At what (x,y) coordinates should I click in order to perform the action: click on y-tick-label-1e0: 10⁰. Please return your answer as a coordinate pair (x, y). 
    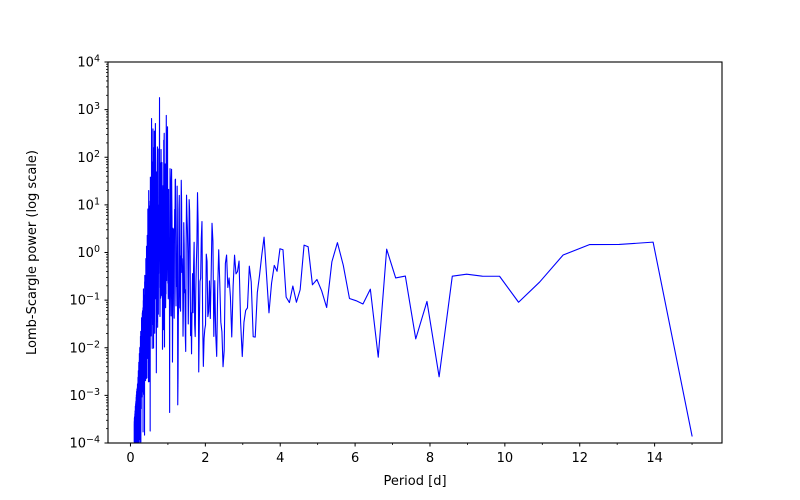
    Looking at the image, I should click on (88, 252).